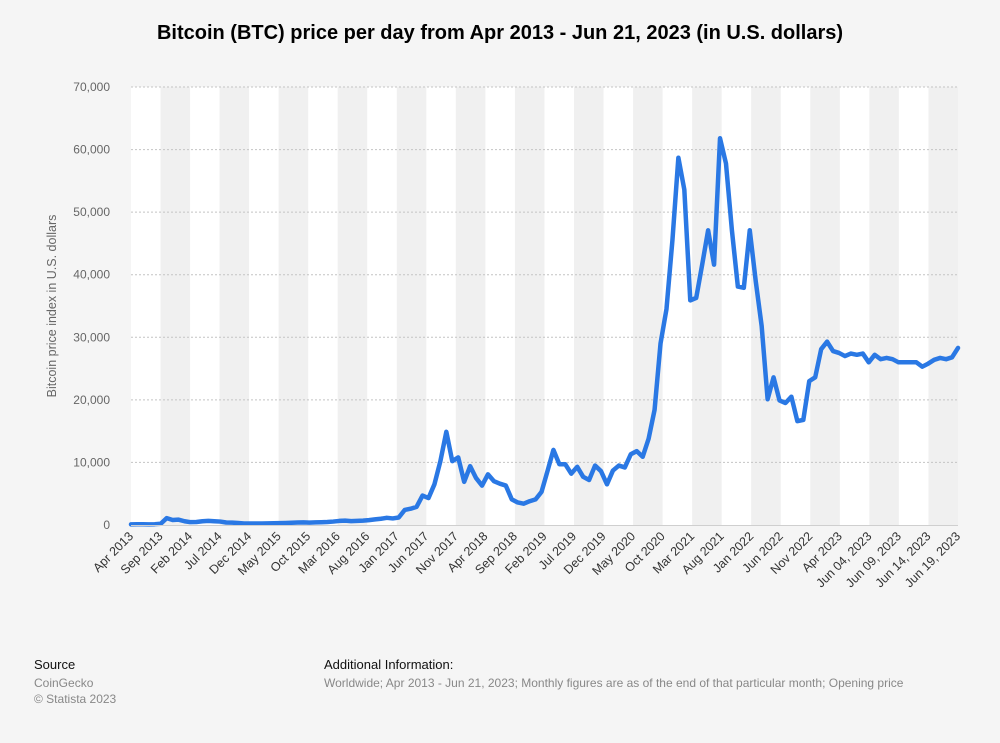 Image resolution: width=1000 pixels, height=743 pixels. Describe the element at coordinates (106, 525) in the screenshot. I see `y-tick-label: 0` at that location.